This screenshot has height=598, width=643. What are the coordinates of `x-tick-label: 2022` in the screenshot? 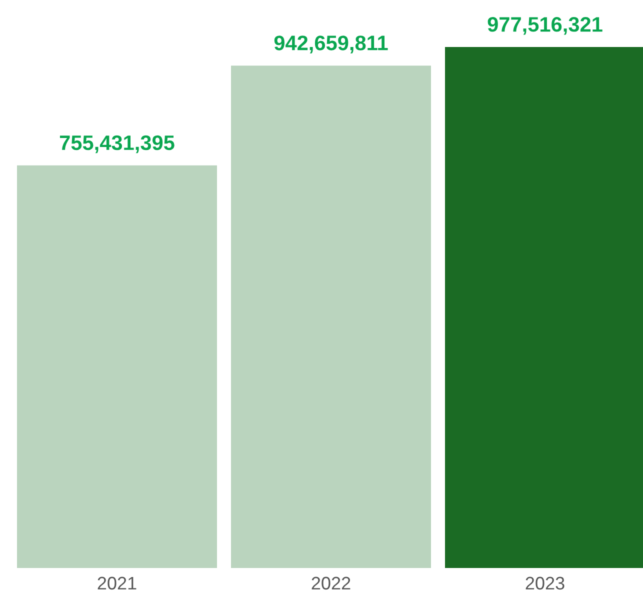 It's located at (331, 583).